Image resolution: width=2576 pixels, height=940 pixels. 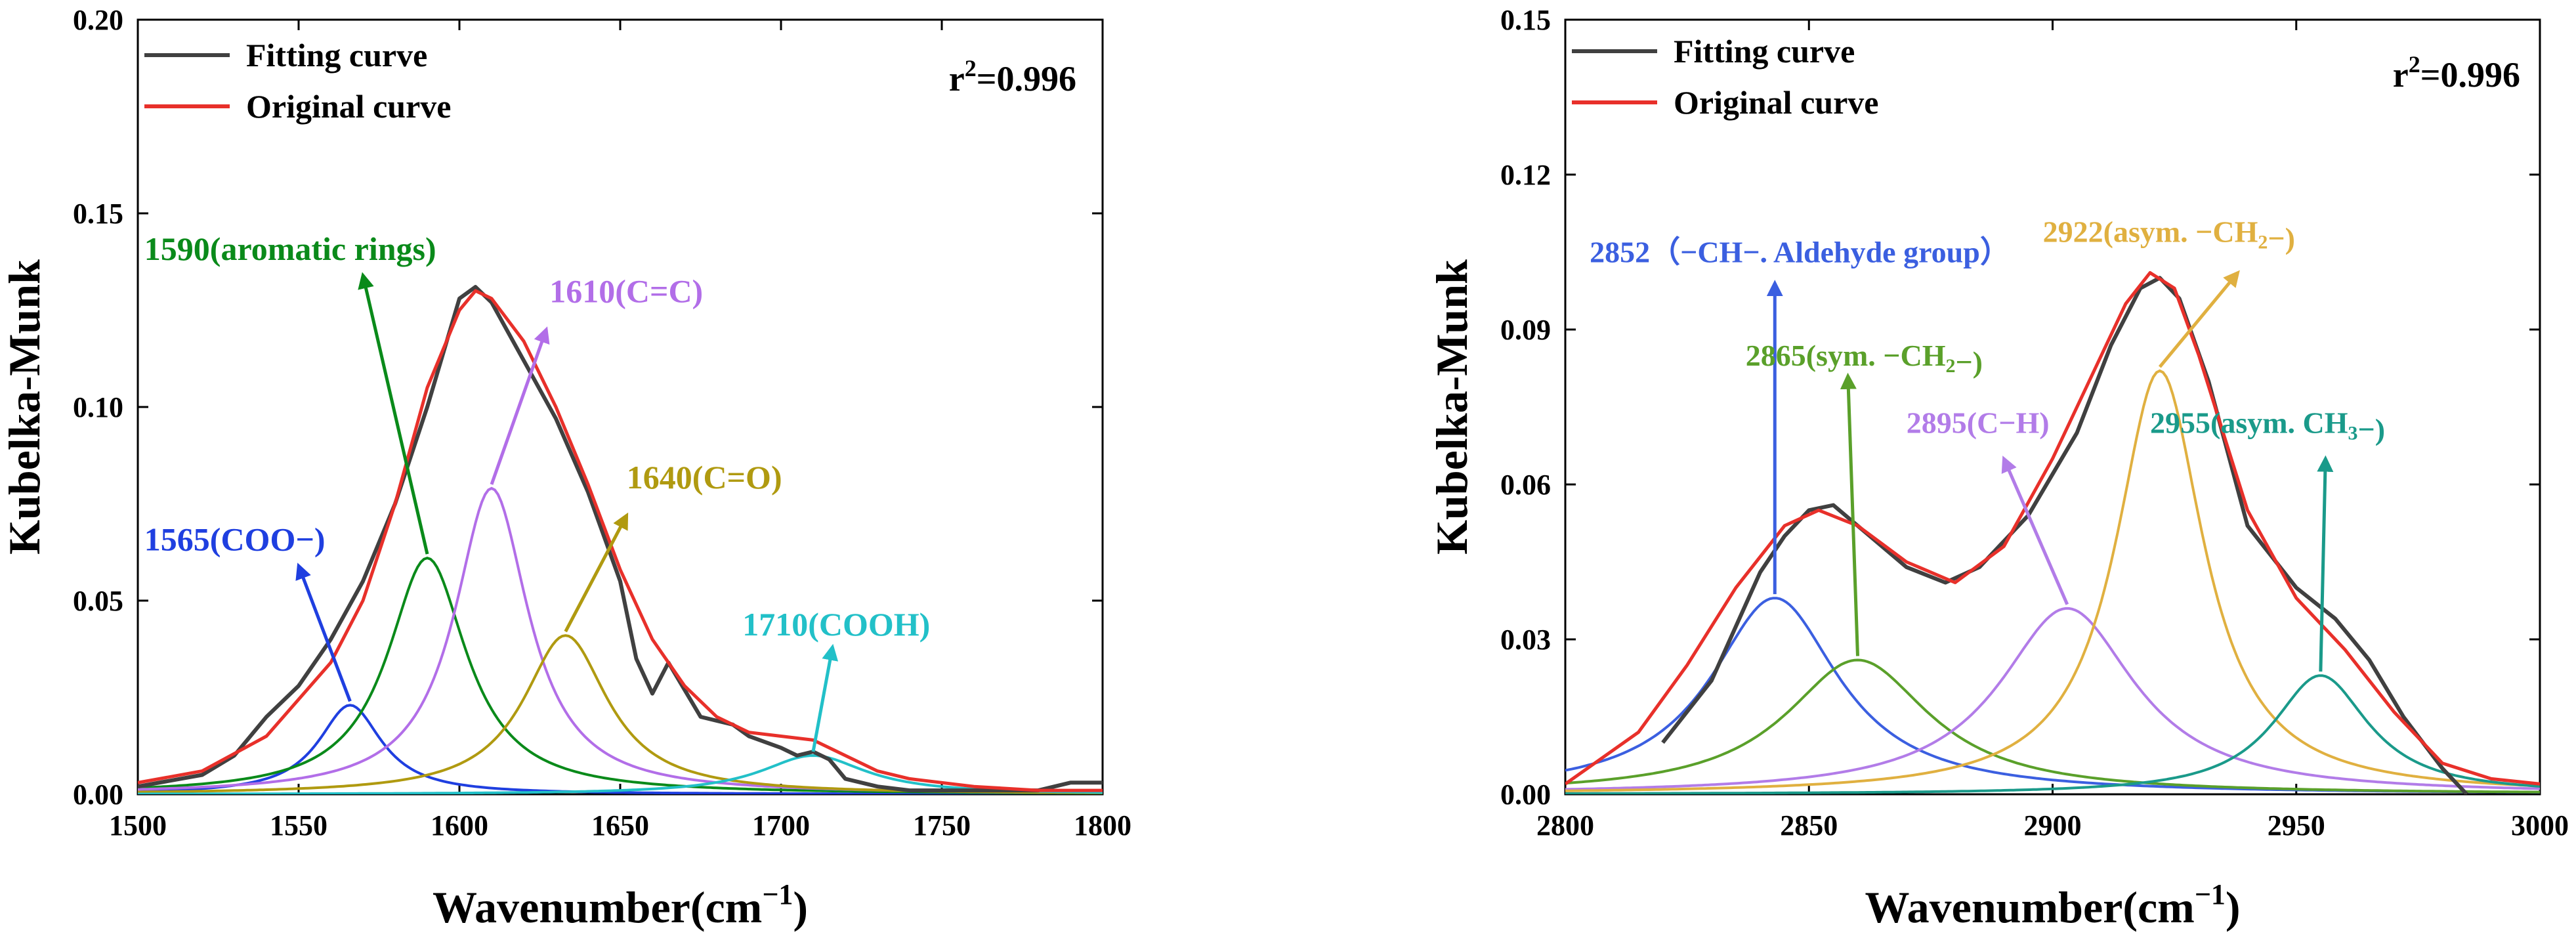 What do you see at coordinates (1525, 330) in the screenshot?
I see `y-tick-label: 0.09` at bounding box center [1525, 330].